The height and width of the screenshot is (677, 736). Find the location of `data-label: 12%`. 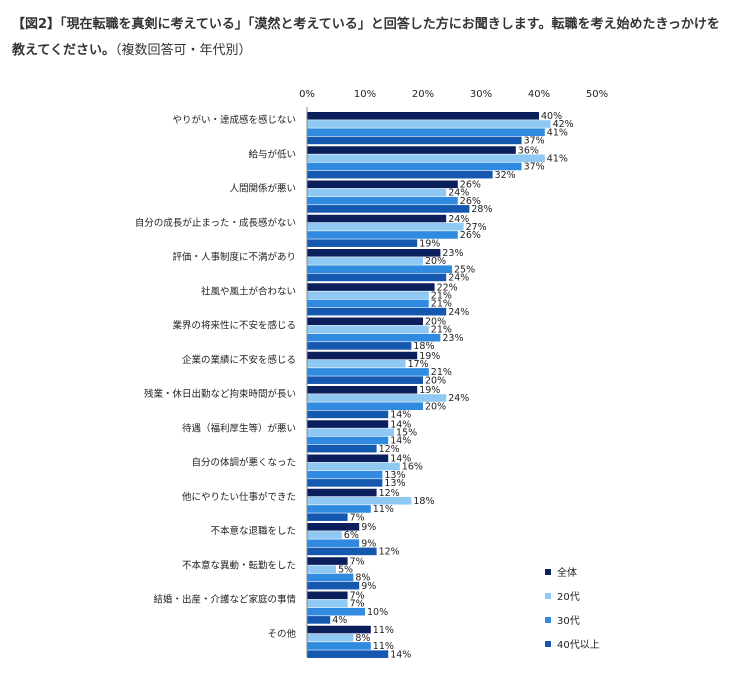

data-label: 12% is located at coordinates (389, 493).